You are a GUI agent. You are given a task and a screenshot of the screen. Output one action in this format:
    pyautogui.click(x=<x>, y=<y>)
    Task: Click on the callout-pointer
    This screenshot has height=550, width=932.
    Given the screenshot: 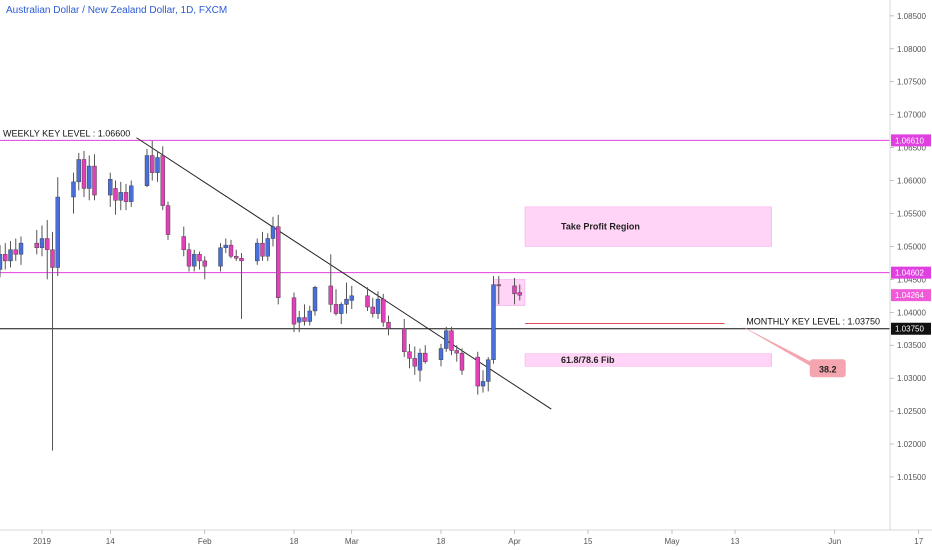 What is the action you would take?
    pyautogui.click(x=778, y=347)
    